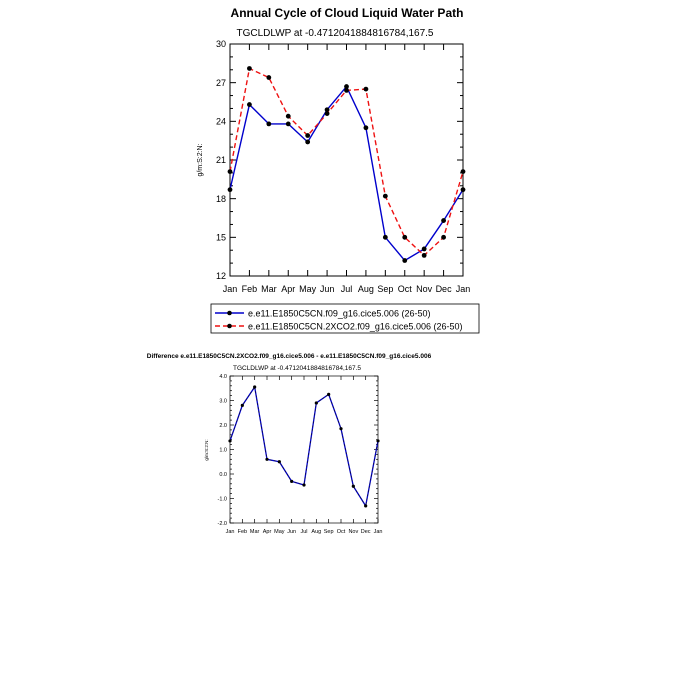 This screenshot has width=675, height=675. What do you see at coordinates (229, 326) in the screenshot?
I see `legend-series-2-marker` at bounding box center [229, 326].